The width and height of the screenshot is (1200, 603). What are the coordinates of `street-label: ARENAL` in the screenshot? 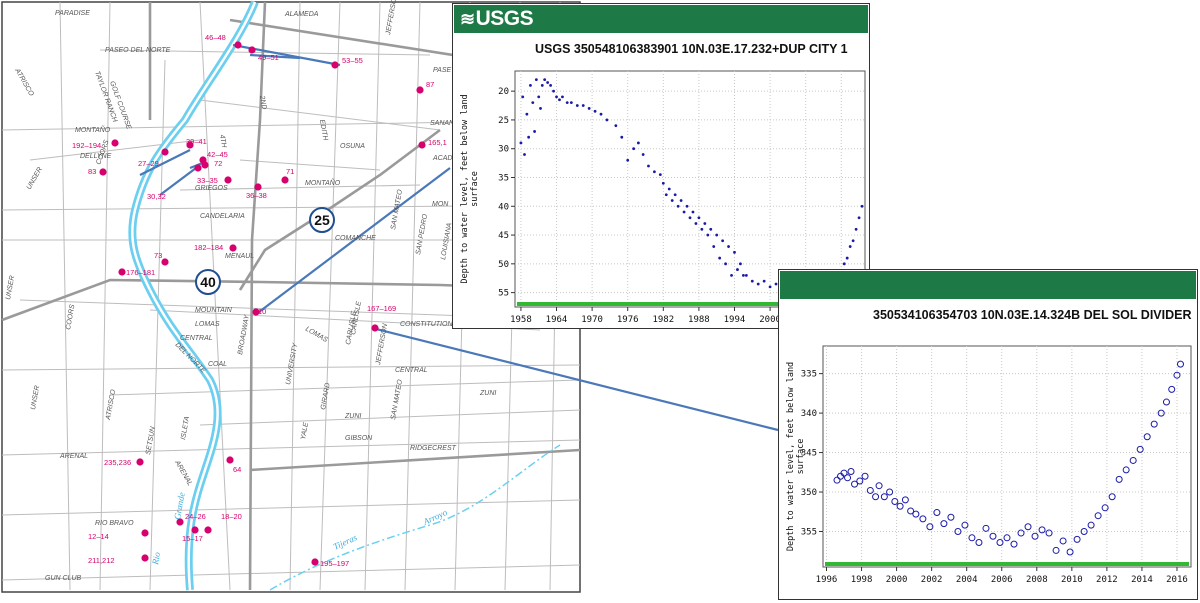 It's located at (73, 456).